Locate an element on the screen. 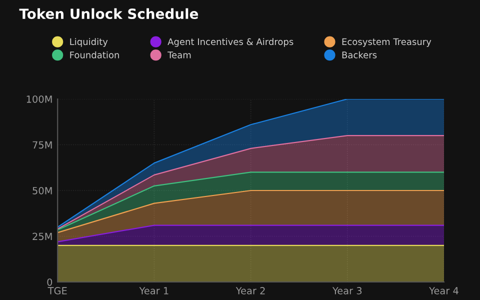 The width and height of the screenshot is (480, 300). legend-label: Team is located at coordinates (179, 55).